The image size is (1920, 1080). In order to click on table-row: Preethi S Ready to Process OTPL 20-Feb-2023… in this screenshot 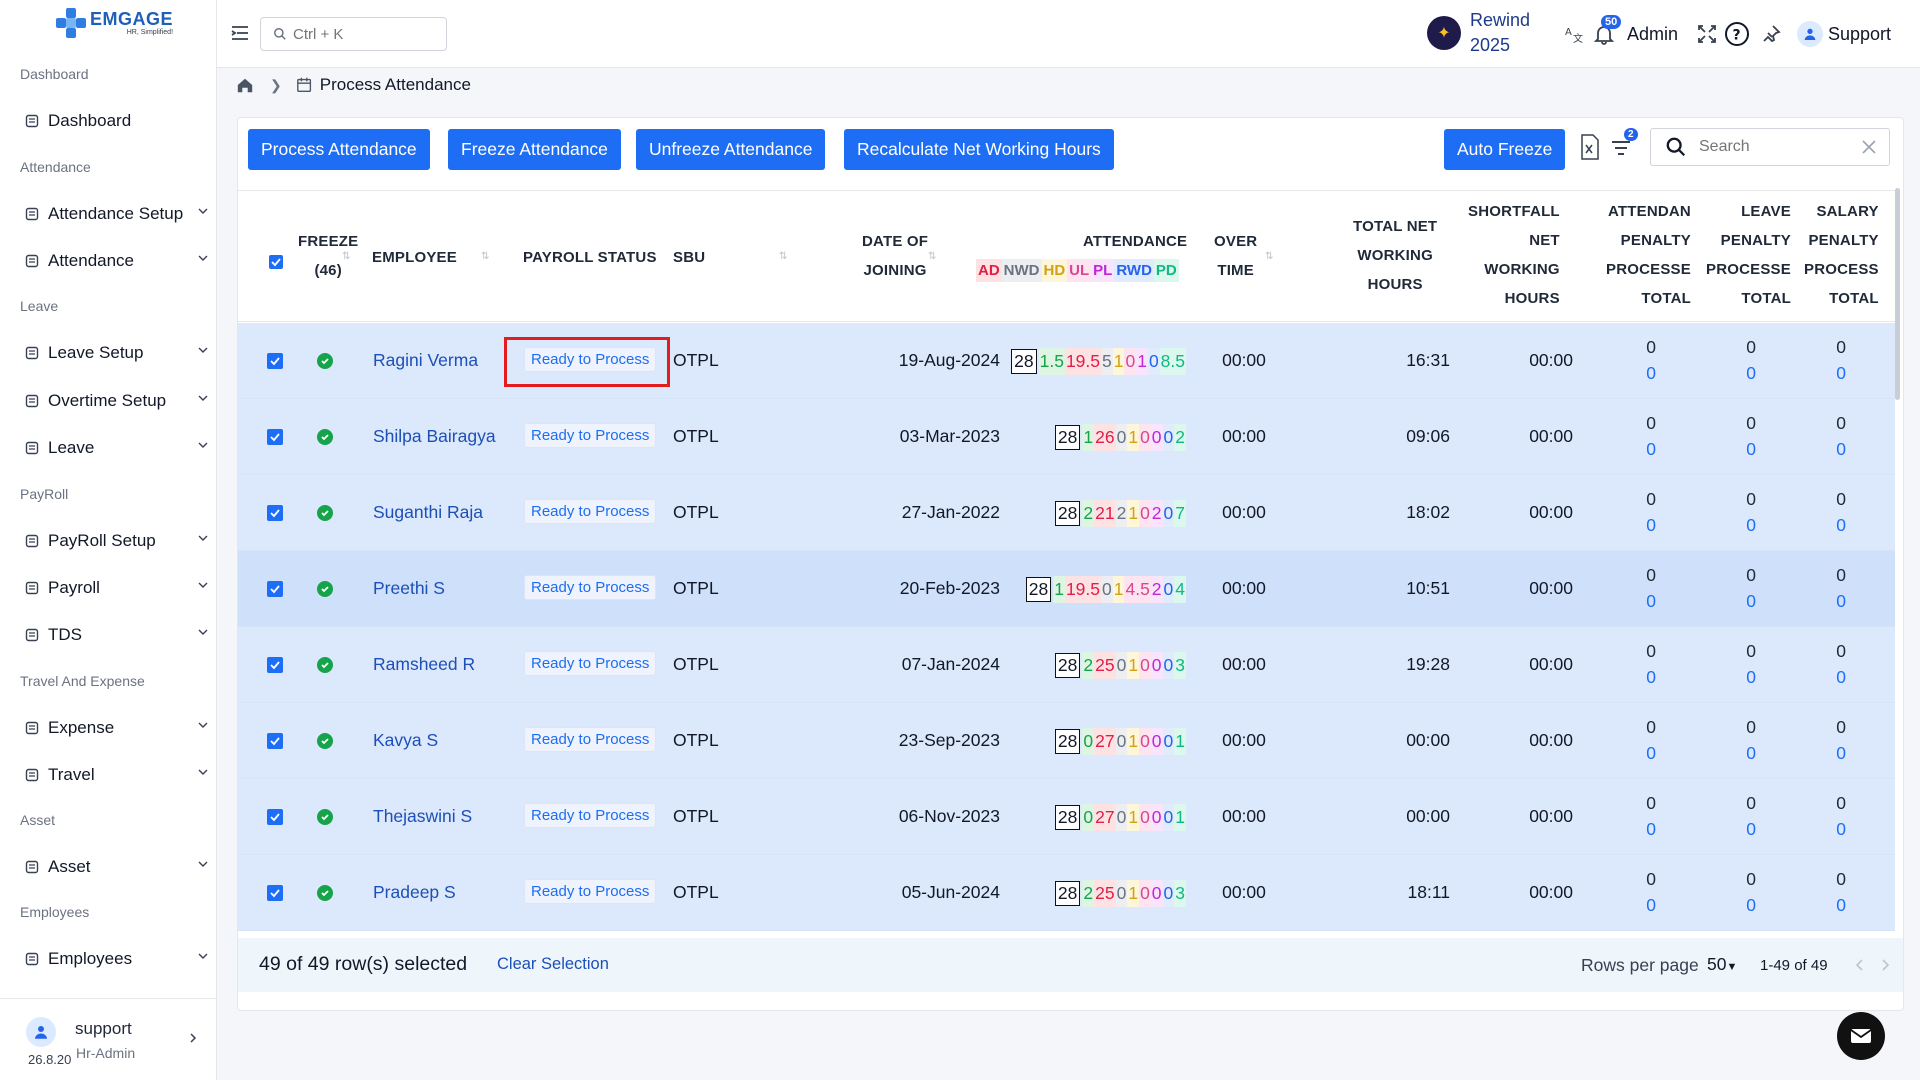, I will do `click(1066, 589)`.